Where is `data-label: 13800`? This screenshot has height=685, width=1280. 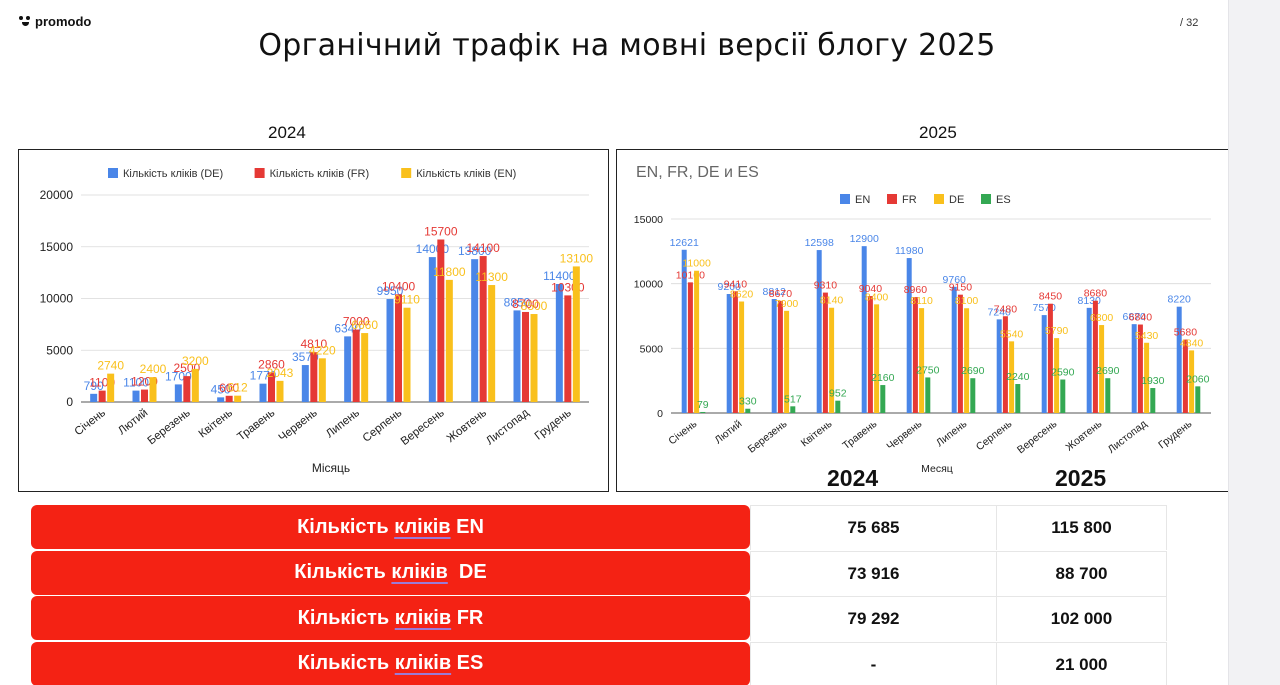
data-label: 13800 is located at coordinates (475, 251).